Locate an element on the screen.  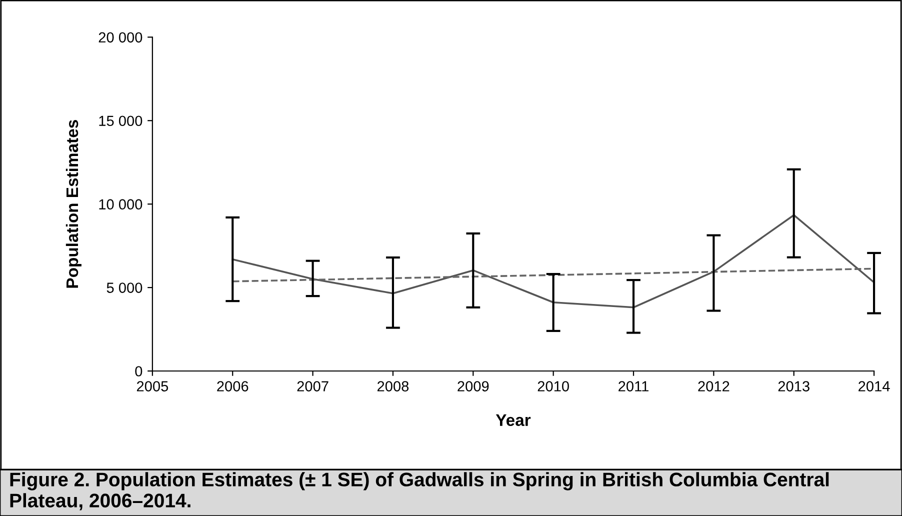
x-tick-label: 2006 is located at coordinates (232, 386).